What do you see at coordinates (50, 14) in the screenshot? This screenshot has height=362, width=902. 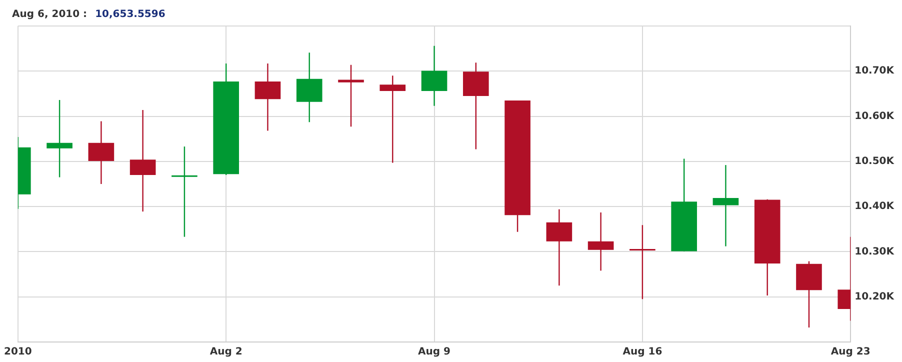 I see `text: Aug 6, 2010 :` at bounding box center [50, 14].